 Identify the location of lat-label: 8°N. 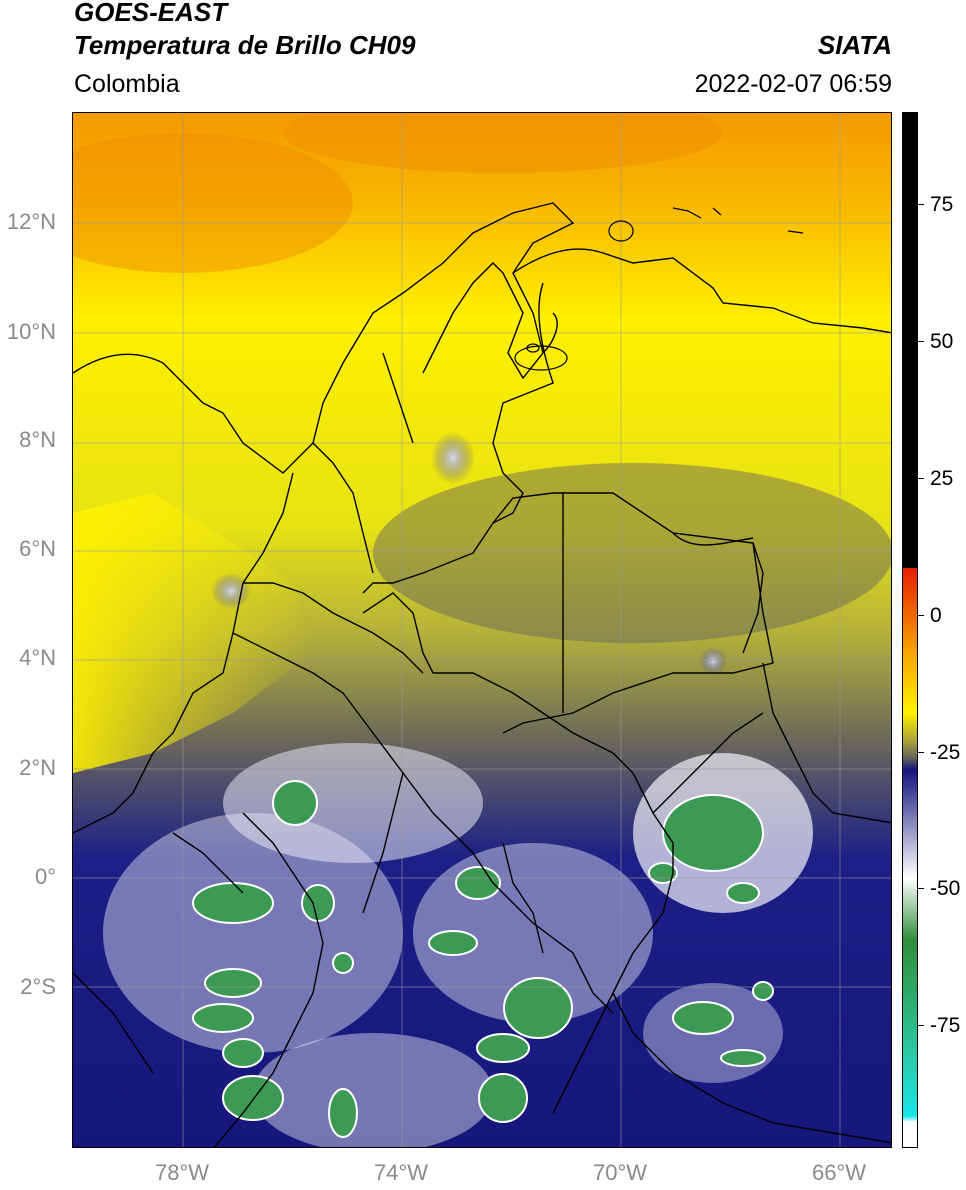
(37, 439).